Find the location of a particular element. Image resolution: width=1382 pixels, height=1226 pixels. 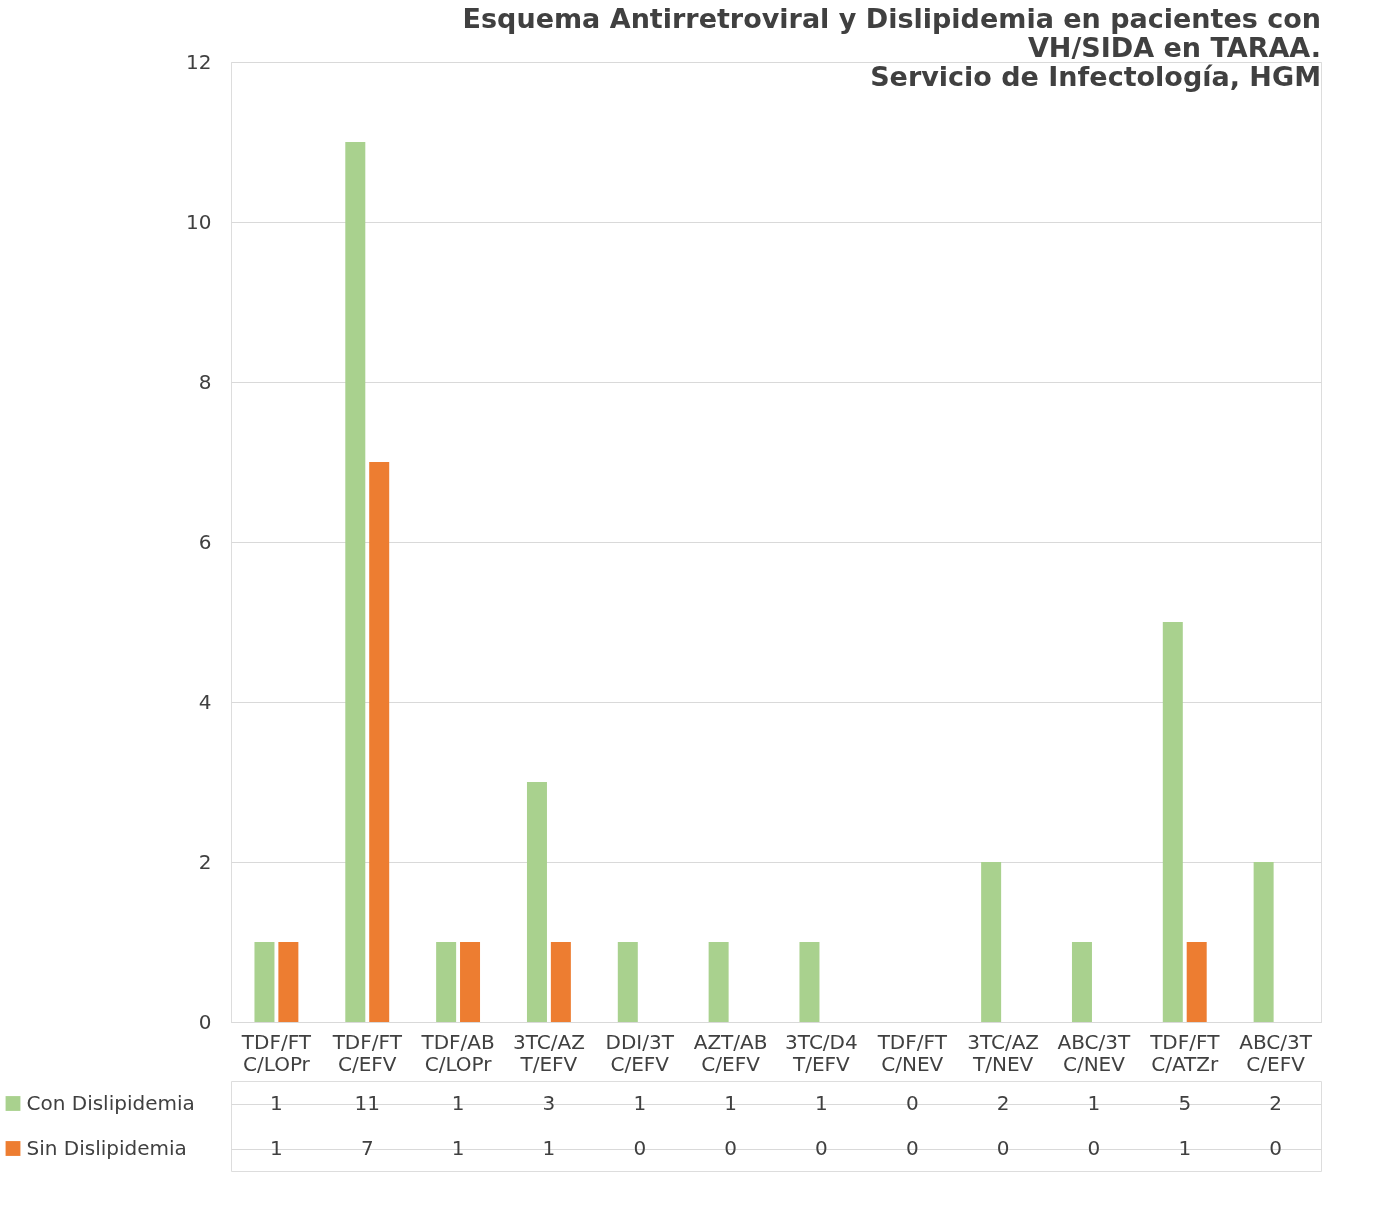

text: Servicio de Infectología, HGM is located at coordinates (1095, 76).